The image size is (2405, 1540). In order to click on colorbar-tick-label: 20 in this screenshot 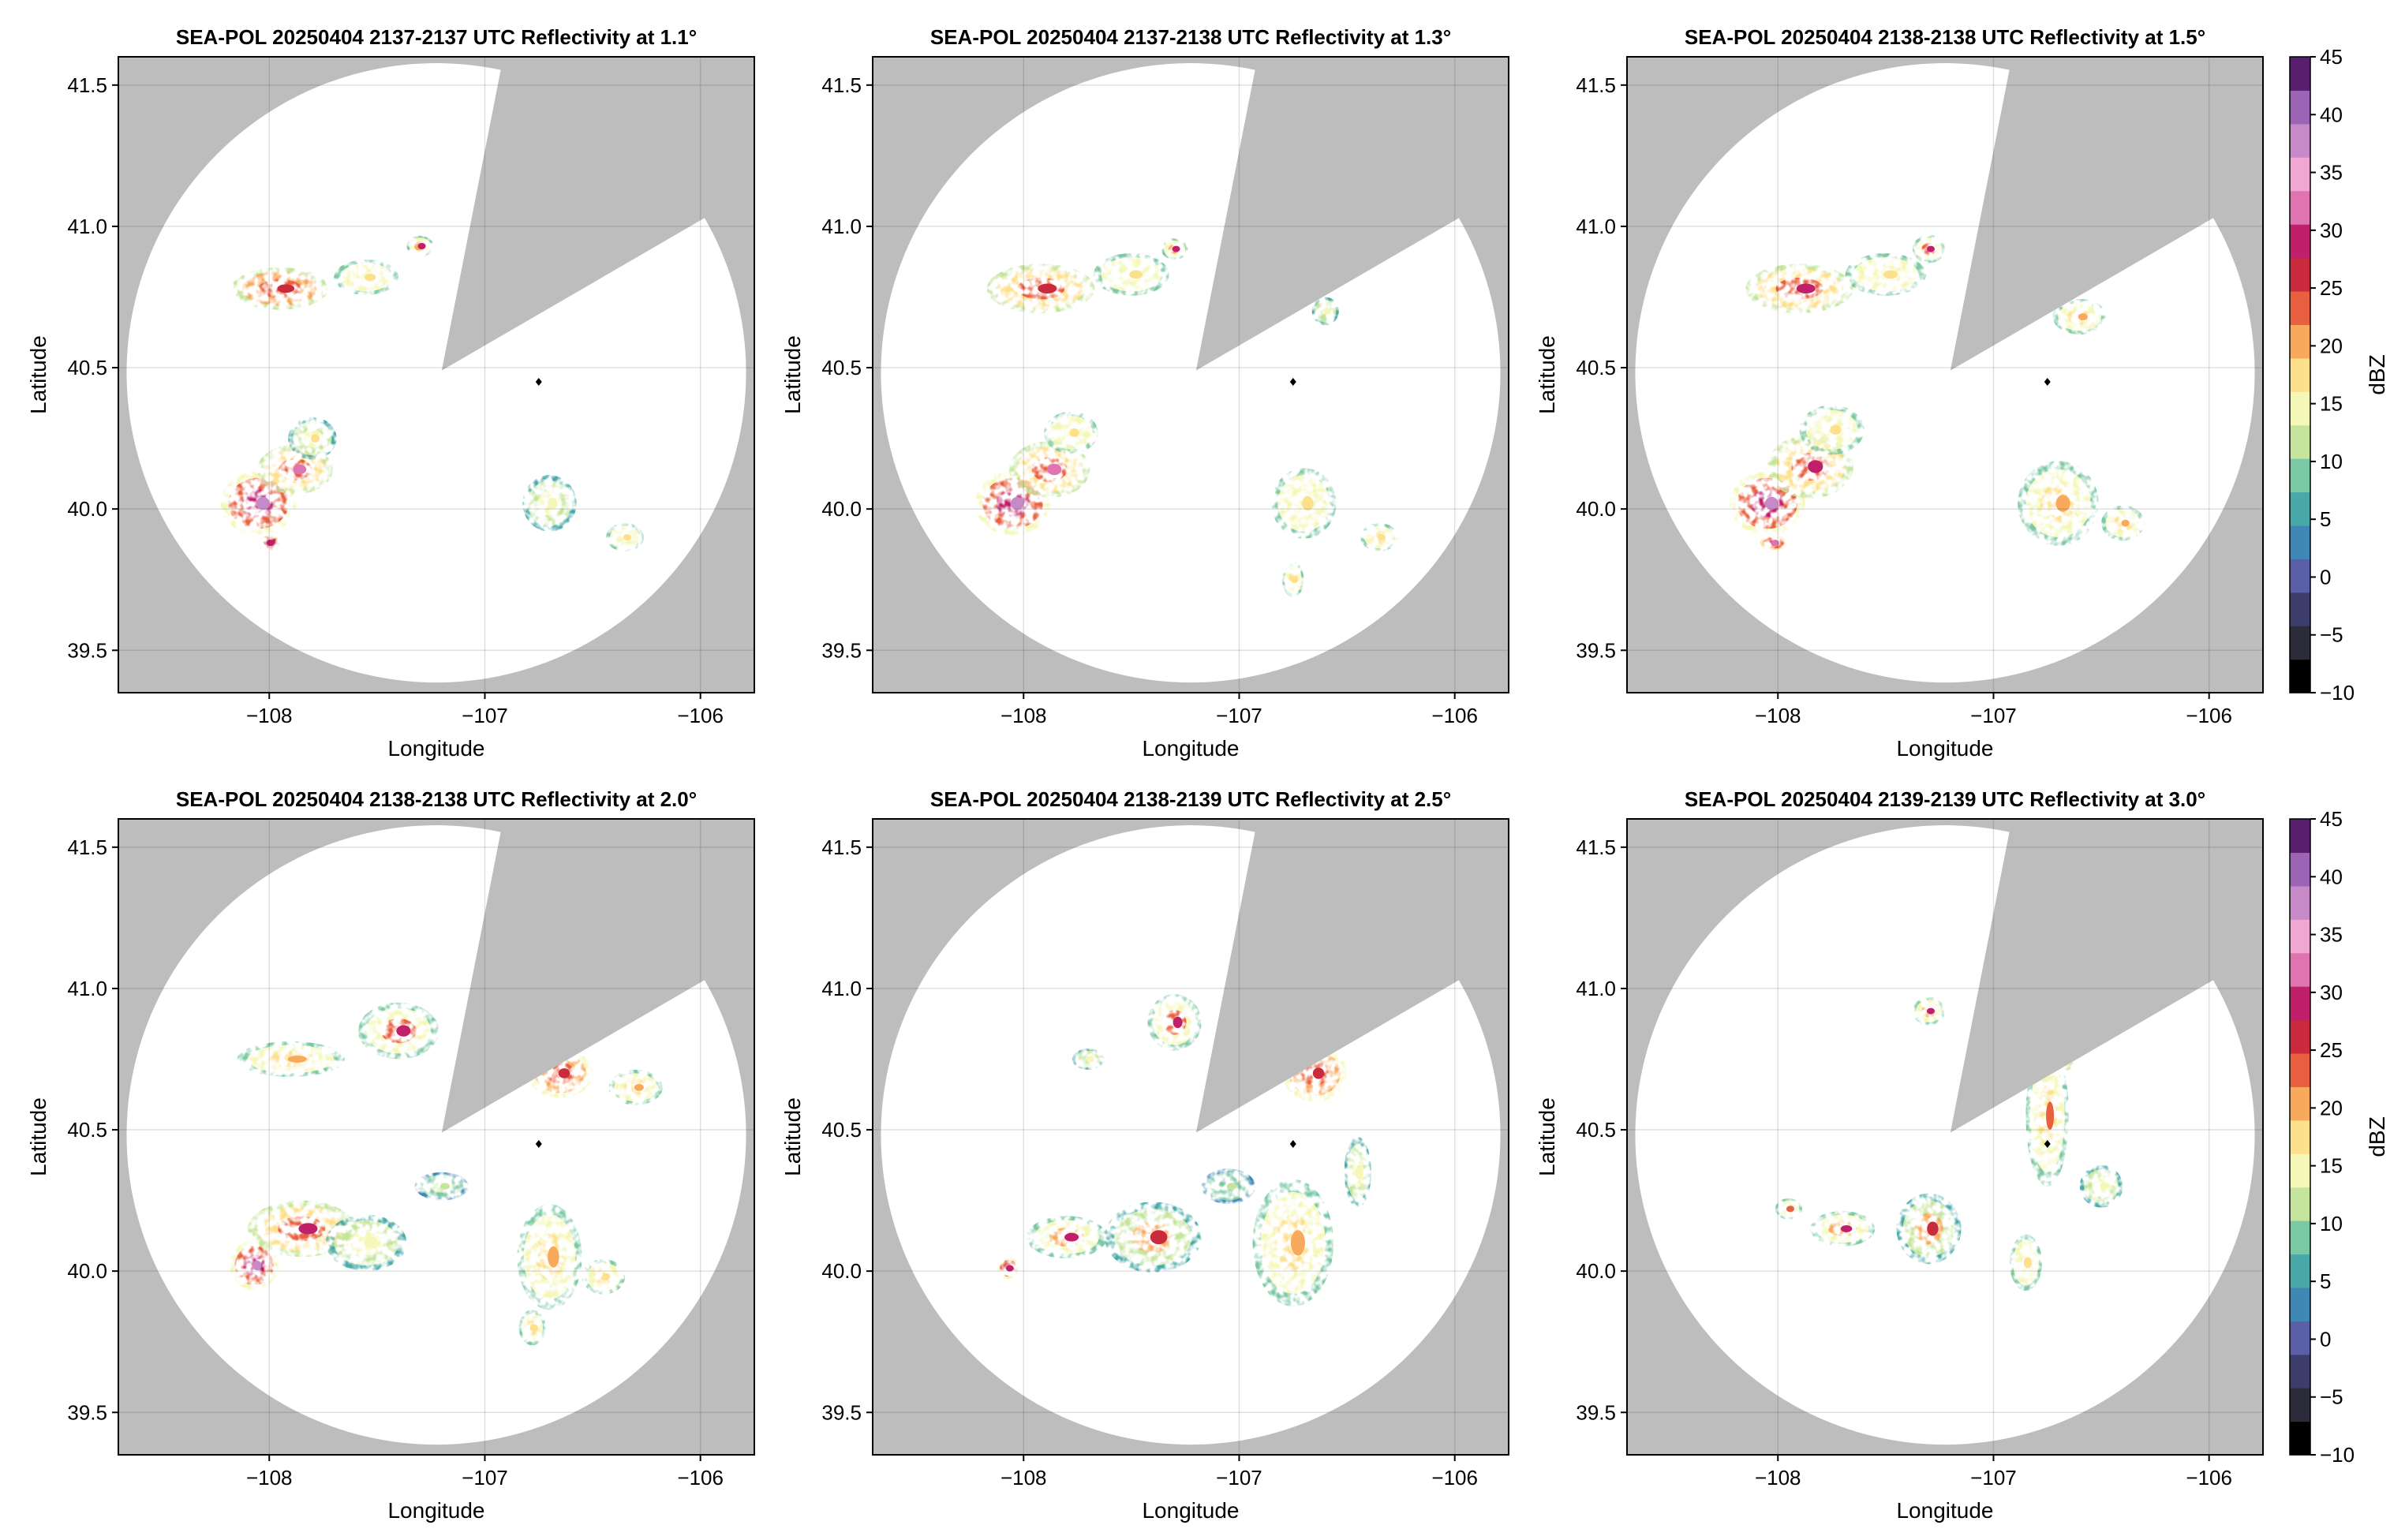, I will do `click(2332, 345)`.